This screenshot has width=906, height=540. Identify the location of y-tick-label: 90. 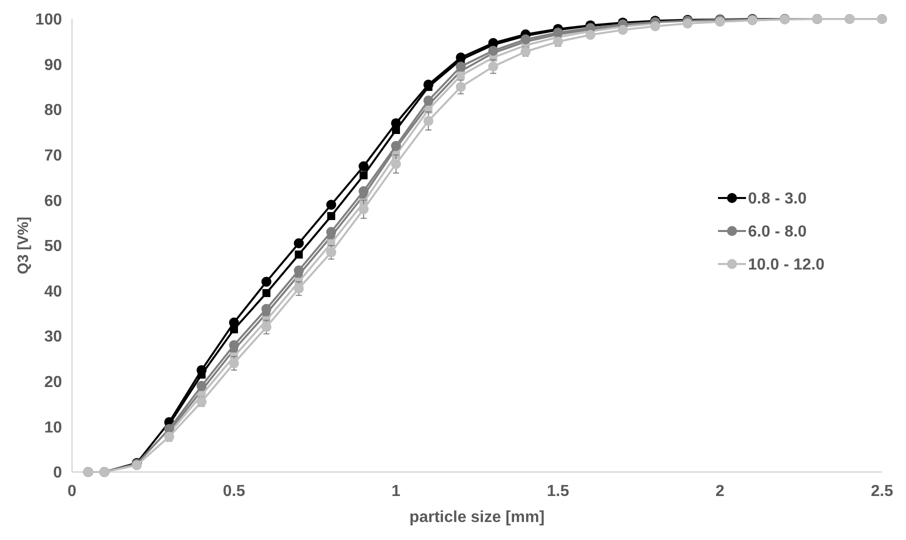
(53, 65).